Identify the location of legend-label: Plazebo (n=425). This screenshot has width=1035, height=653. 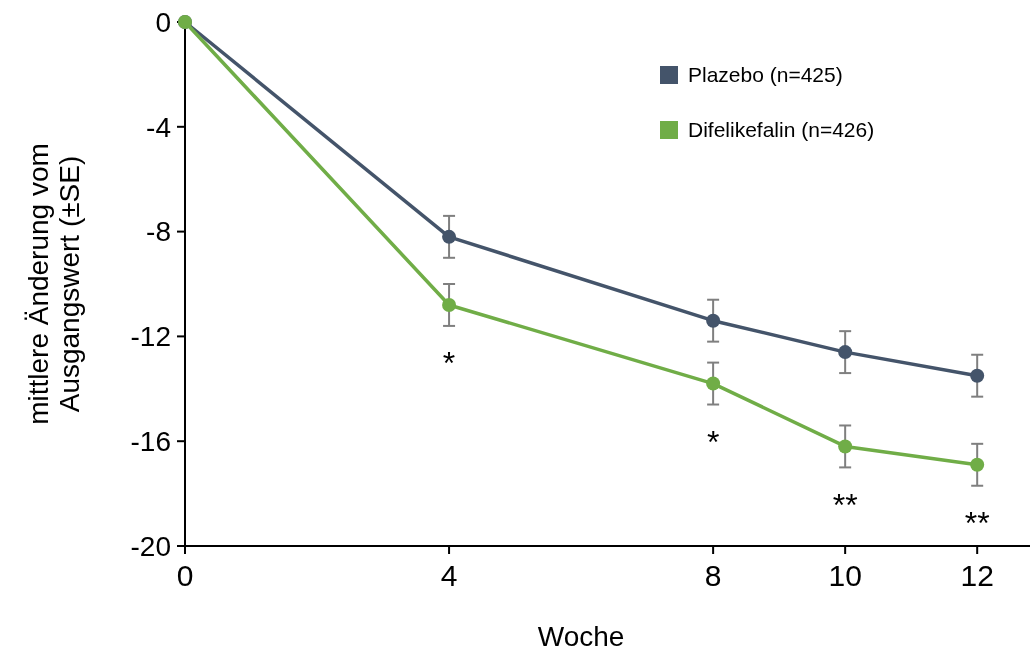
(765, 75).